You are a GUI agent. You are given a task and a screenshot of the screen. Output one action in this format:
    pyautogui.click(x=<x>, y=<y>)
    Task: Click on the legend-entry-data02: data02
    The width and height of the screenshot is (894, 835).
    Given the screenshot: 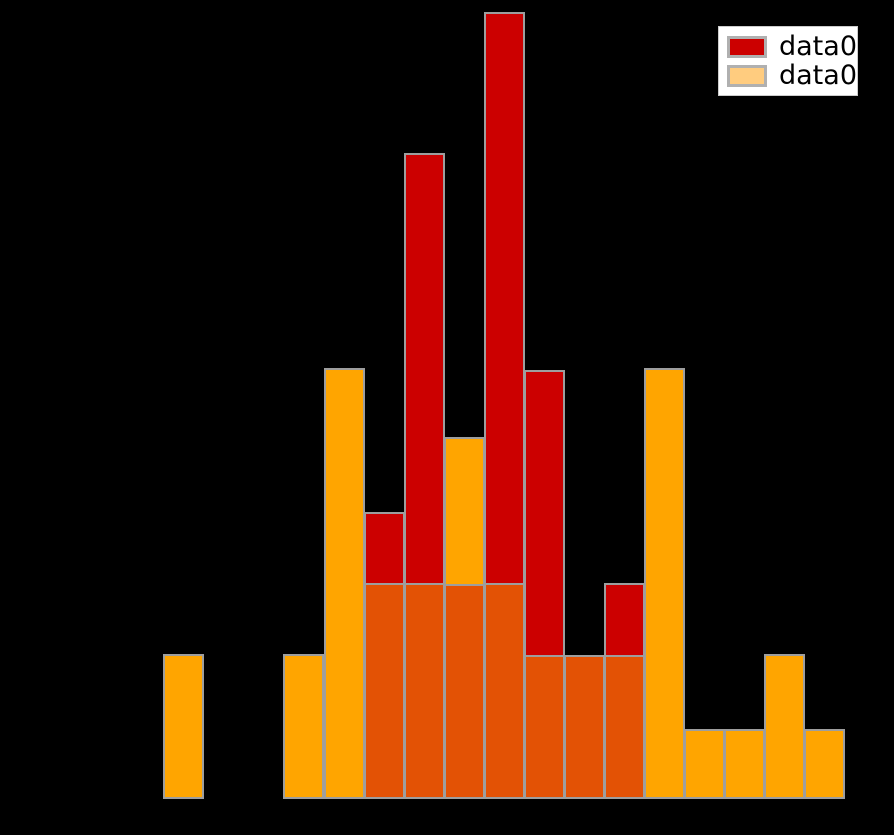 What is the action you would take?
    pyautogui.click(x=800, y=75)
    